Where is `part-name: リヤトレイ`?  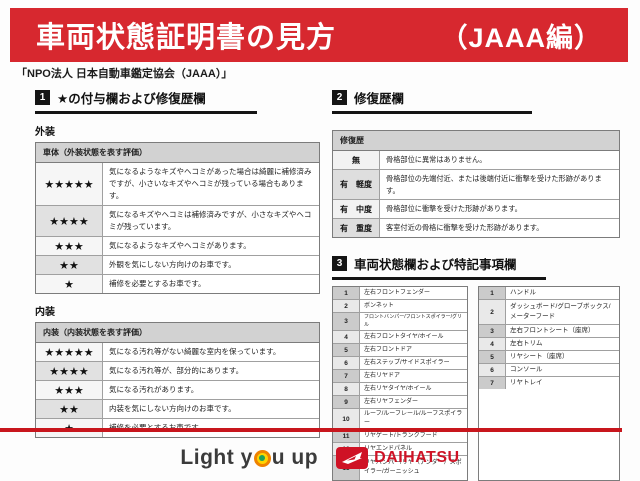 part-name: リヤトレイ is located at coordinates (526, 383).